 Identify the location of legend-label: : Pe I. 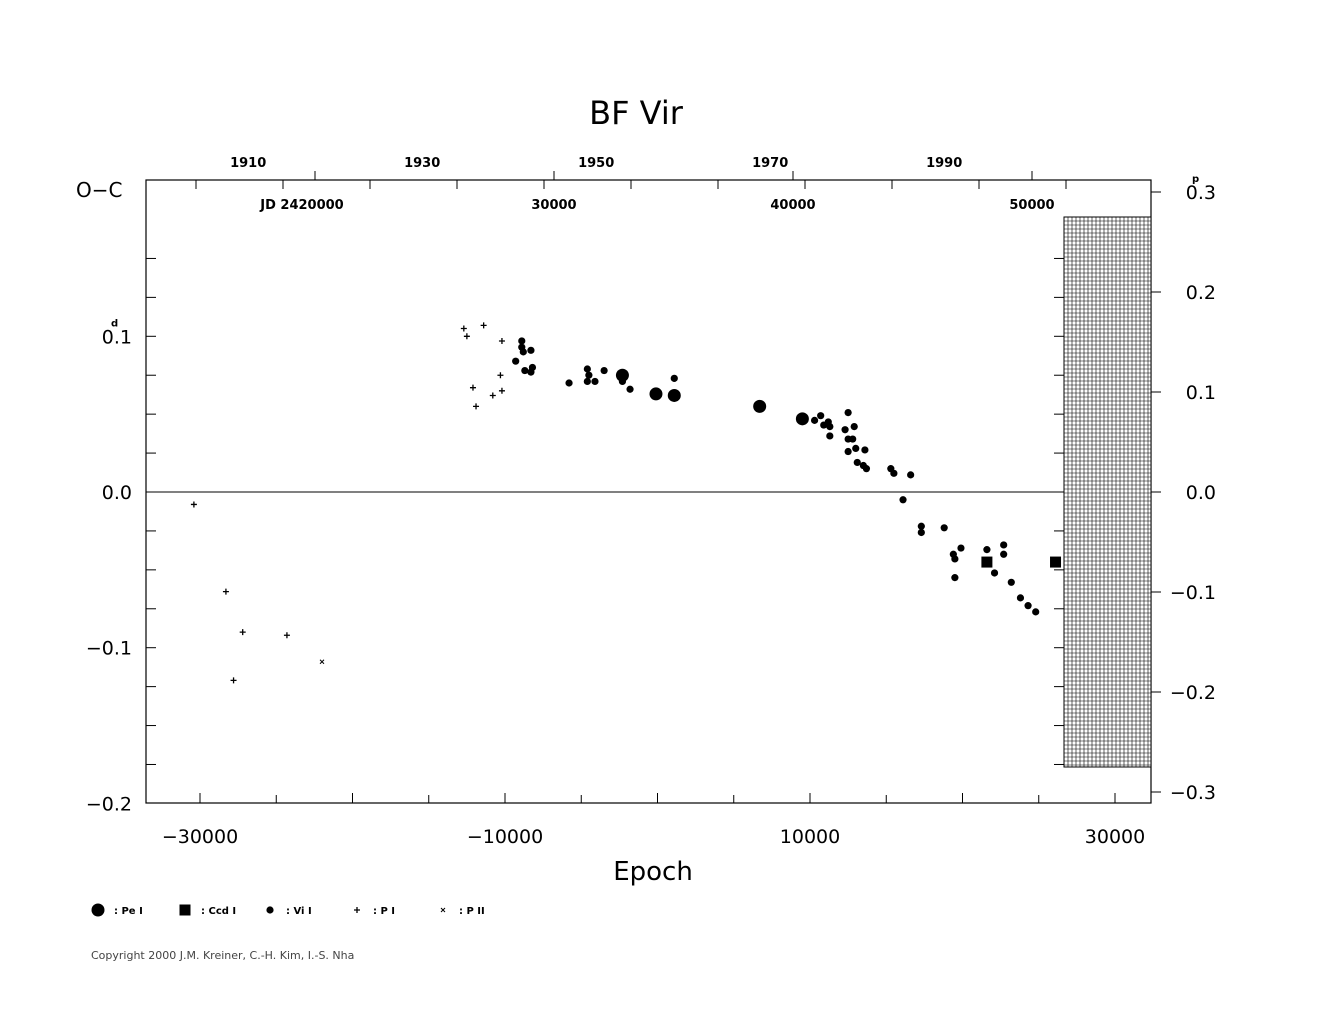
(128, 911).